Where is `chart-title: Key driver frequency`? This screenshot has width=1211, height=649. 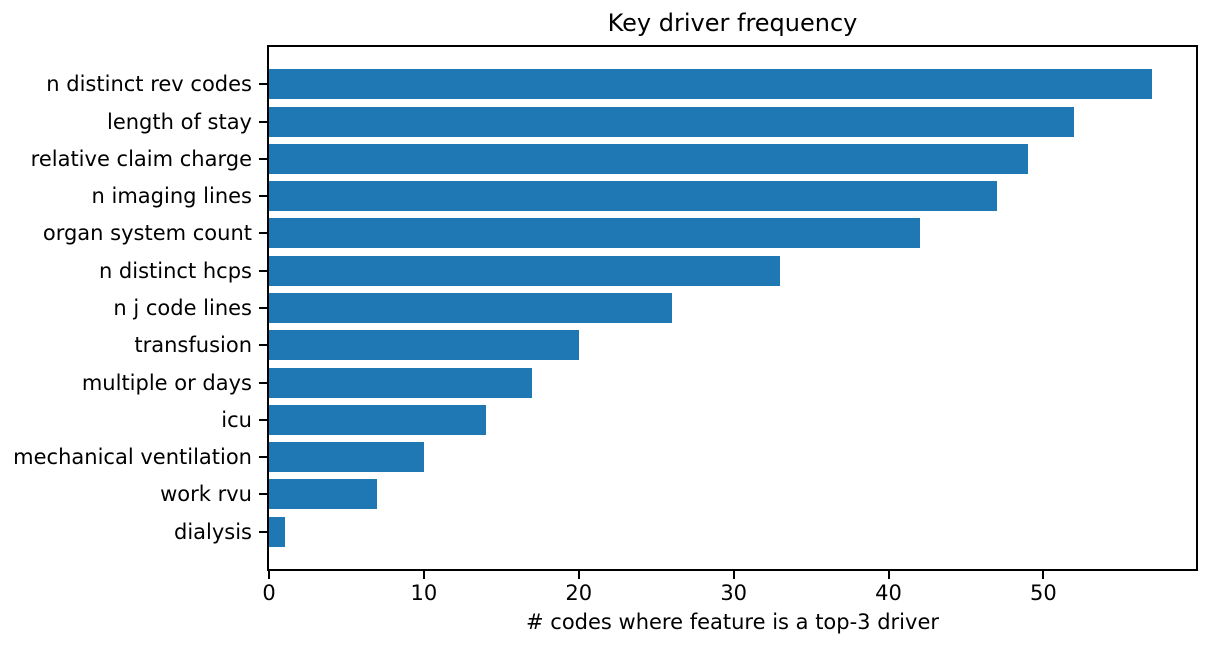 chart-title: Key driver frequency is located at coordinates (732, 23).